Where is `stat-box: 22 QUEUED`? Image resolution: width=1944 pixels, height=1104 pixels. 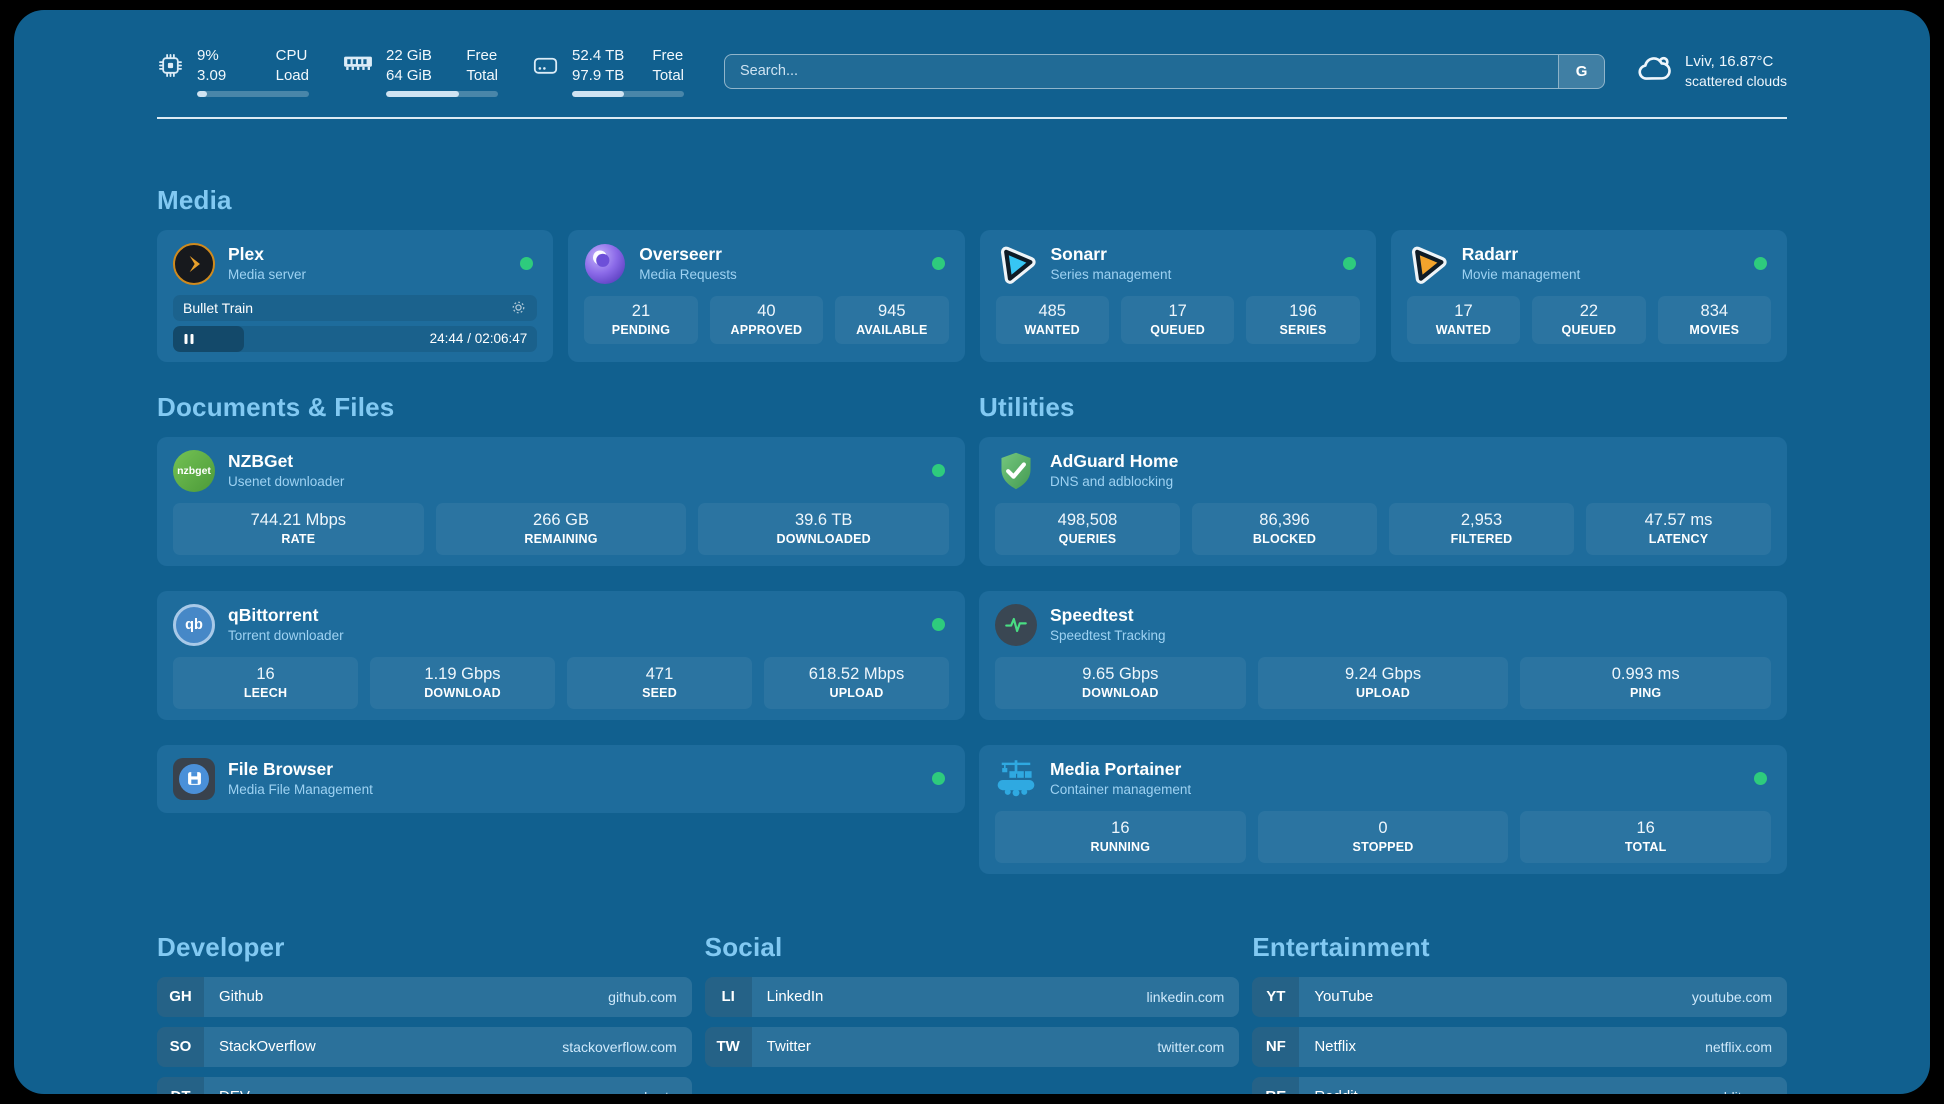
stat-box: 22 QUEUED is located at coordinates (1589, 319).